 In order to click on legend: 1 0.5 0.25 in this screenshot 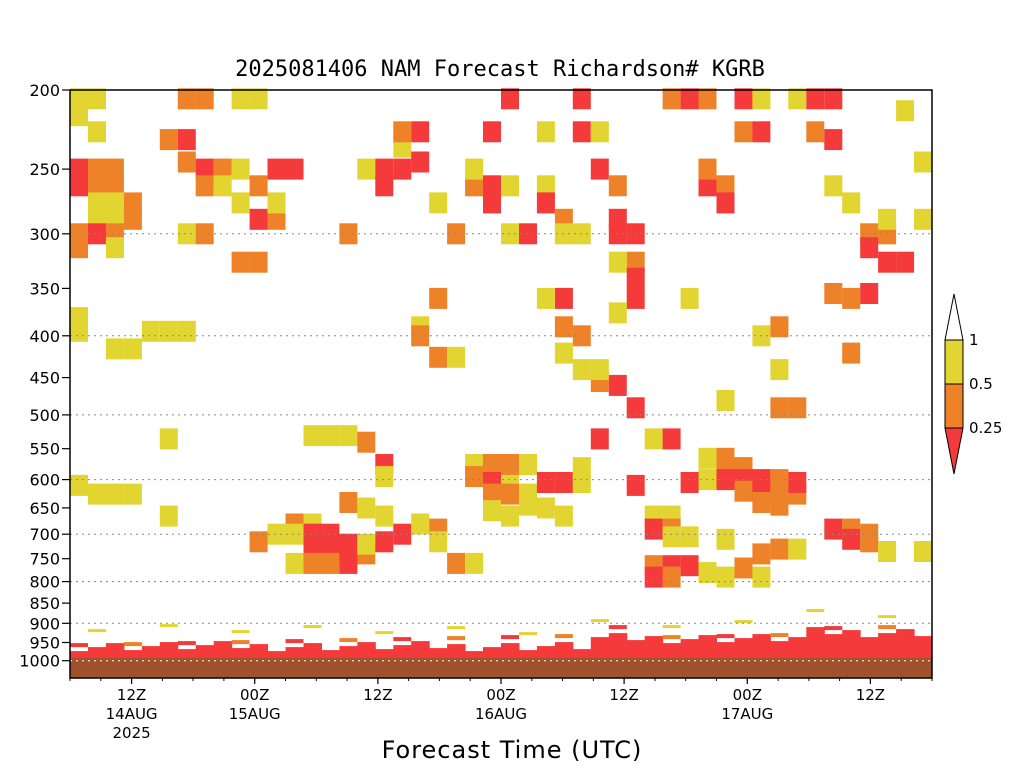, I will do `click(973, 384)`.